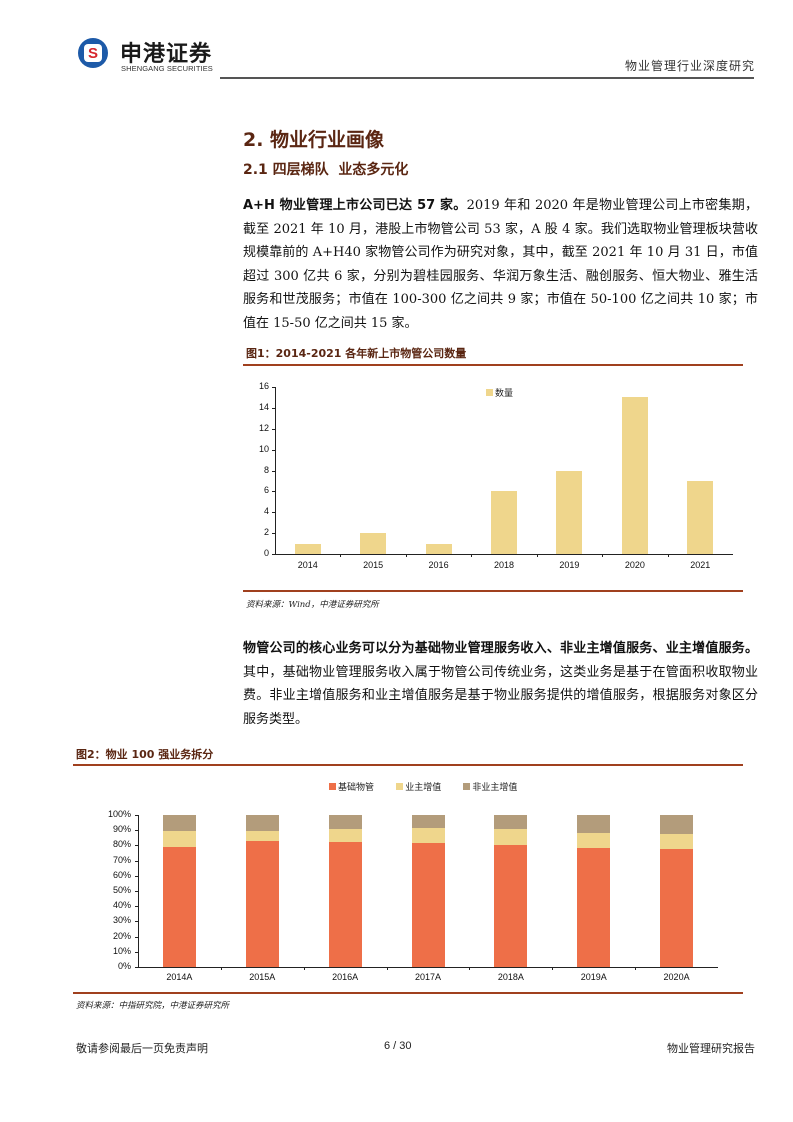  I want to click on chart1-y-tick: 6, so click(266, 490).